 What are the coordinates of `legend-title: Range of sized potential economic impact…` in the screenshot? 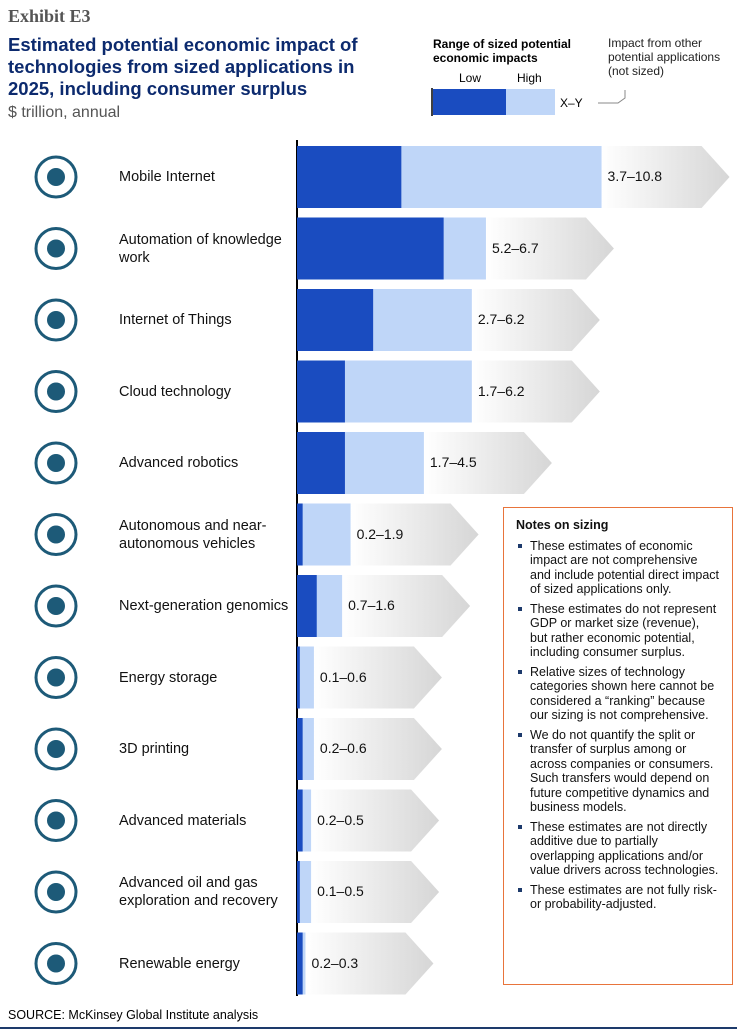 It's located at (502, 51).